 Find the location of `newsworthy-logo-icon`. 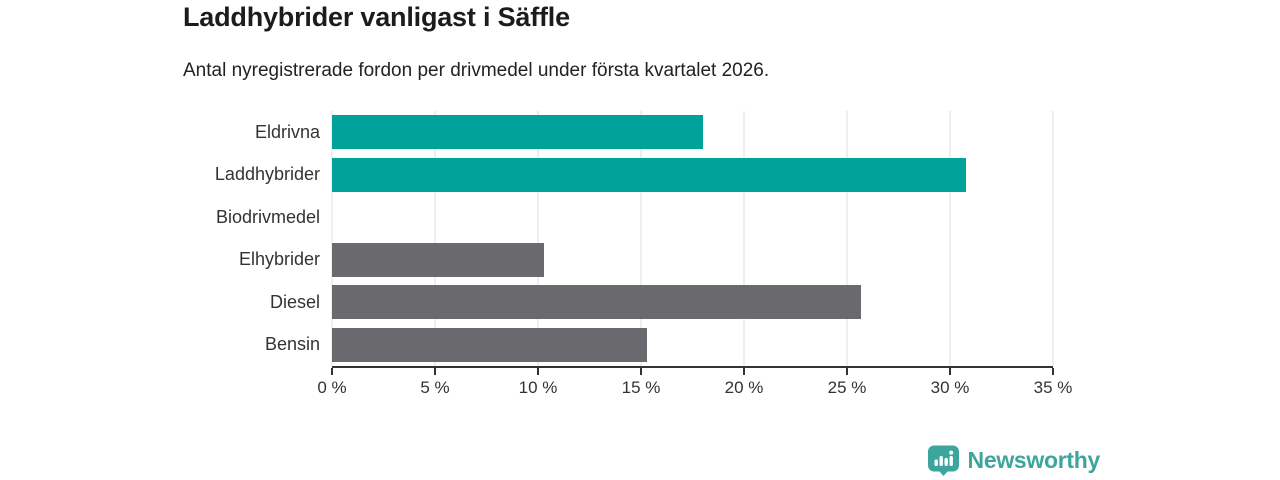

newsworthy-logo-icon is located at coordinates (943, 460).